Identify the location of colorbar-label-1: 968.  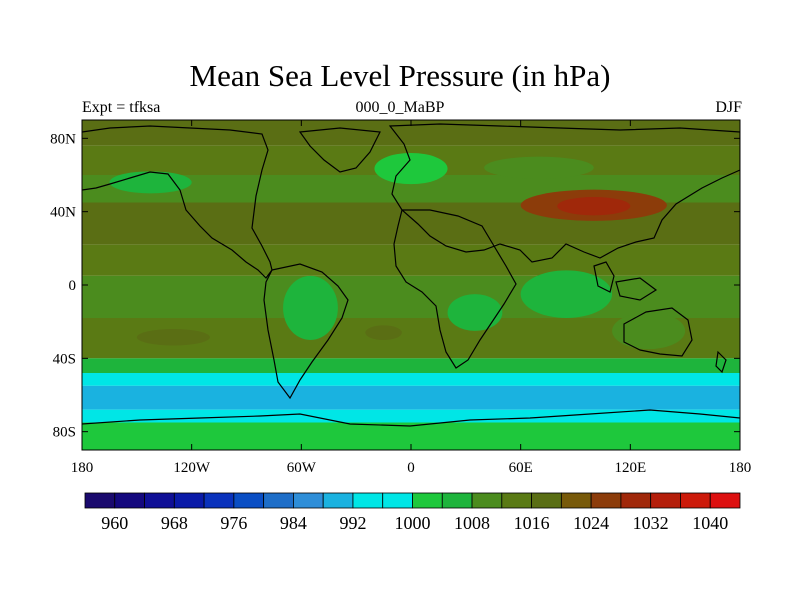
(174, 523).